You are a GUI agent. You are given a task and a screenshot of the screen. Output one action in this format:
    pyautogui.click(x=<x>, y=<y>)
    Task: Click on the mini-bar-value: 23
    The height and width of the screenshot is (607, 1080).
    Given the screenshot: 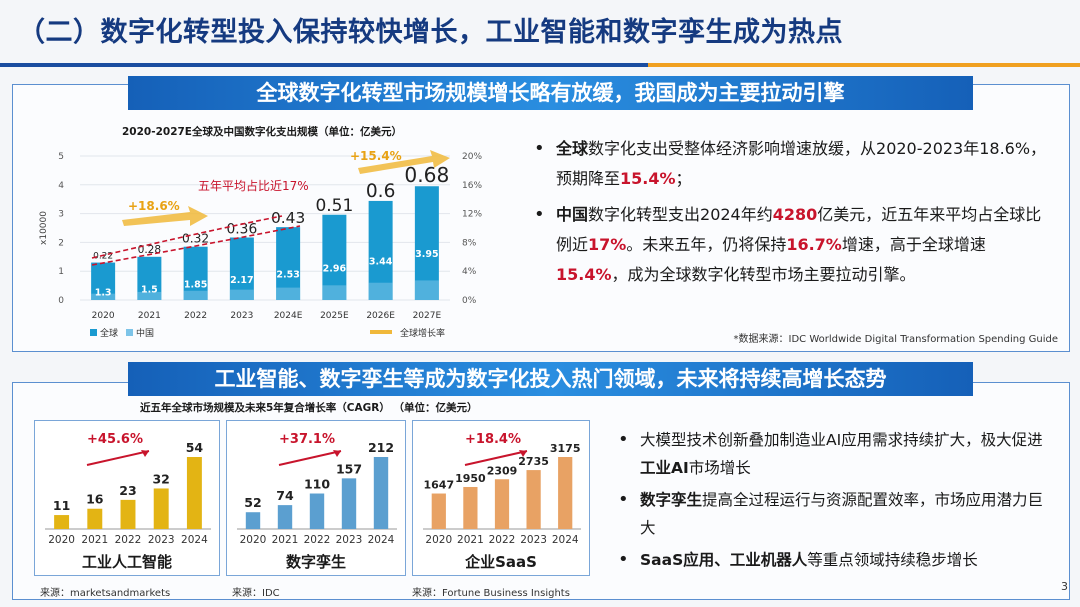 What is the action you would take?
    pyautogui.click(x=127, y=490)
    